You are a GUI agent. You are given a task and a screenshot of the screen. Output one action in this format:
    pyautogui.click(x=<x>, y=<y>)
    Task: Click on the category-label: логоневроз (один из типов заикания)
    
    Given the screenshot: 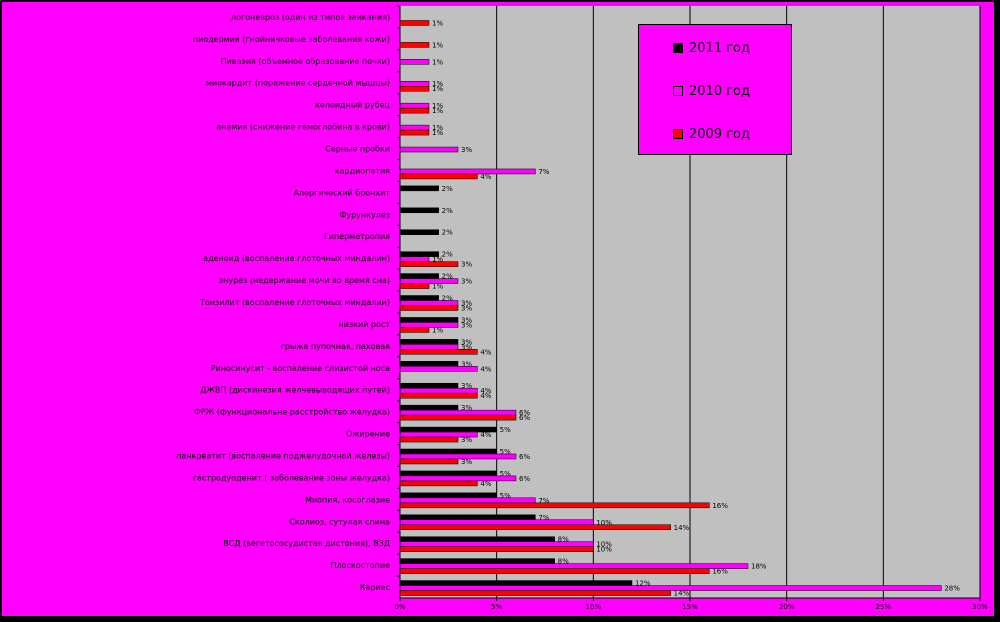 What is the action you would take?
    pyautogui.click(x=310, y=17)
    